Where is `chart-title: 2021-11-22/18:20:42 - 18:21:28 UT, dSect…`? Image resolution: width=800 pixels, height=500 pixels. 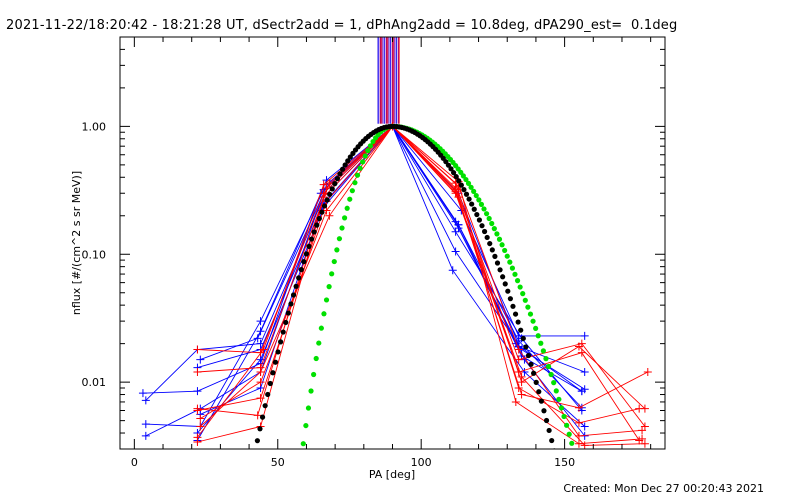
chart-title: 2021-11-22/18:20:42 - 18:21:28 UT, dSect… is located at coordinates (342, 25).